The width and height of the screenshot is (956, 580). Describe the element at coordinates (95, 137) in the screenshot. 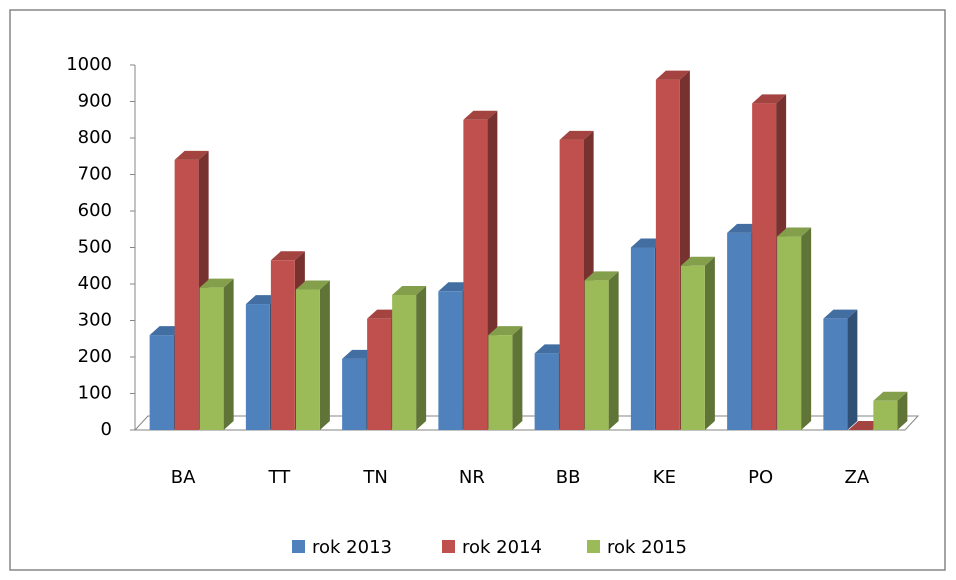

I see `y-tick-label: 800` at that location.